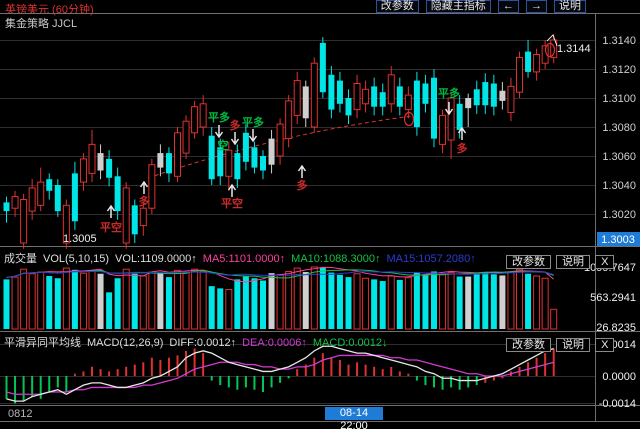  What do you see at coordinates (618, 240) in the screenshot?
I see `svg-text: 1.3003` at bounding box center [618, 240].